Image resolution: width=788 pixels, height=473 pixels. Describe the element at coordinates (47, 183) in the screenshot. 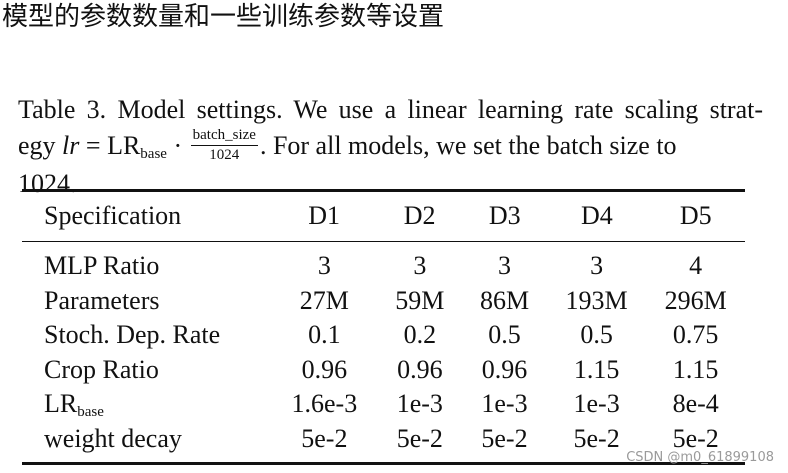

I see `caption-line-3: 1024.` at that location.